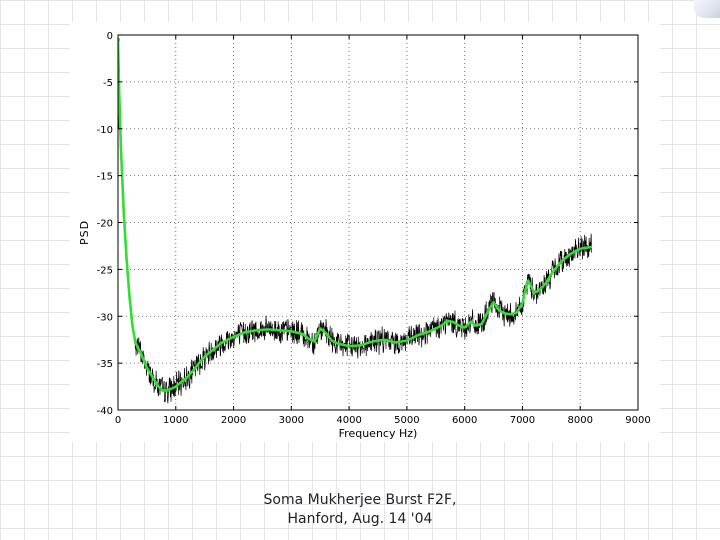  What do you see at coordinates (175, 420) in the screenshot?
I see `x-tick-label: 1000` at bounding box center [175, 420].